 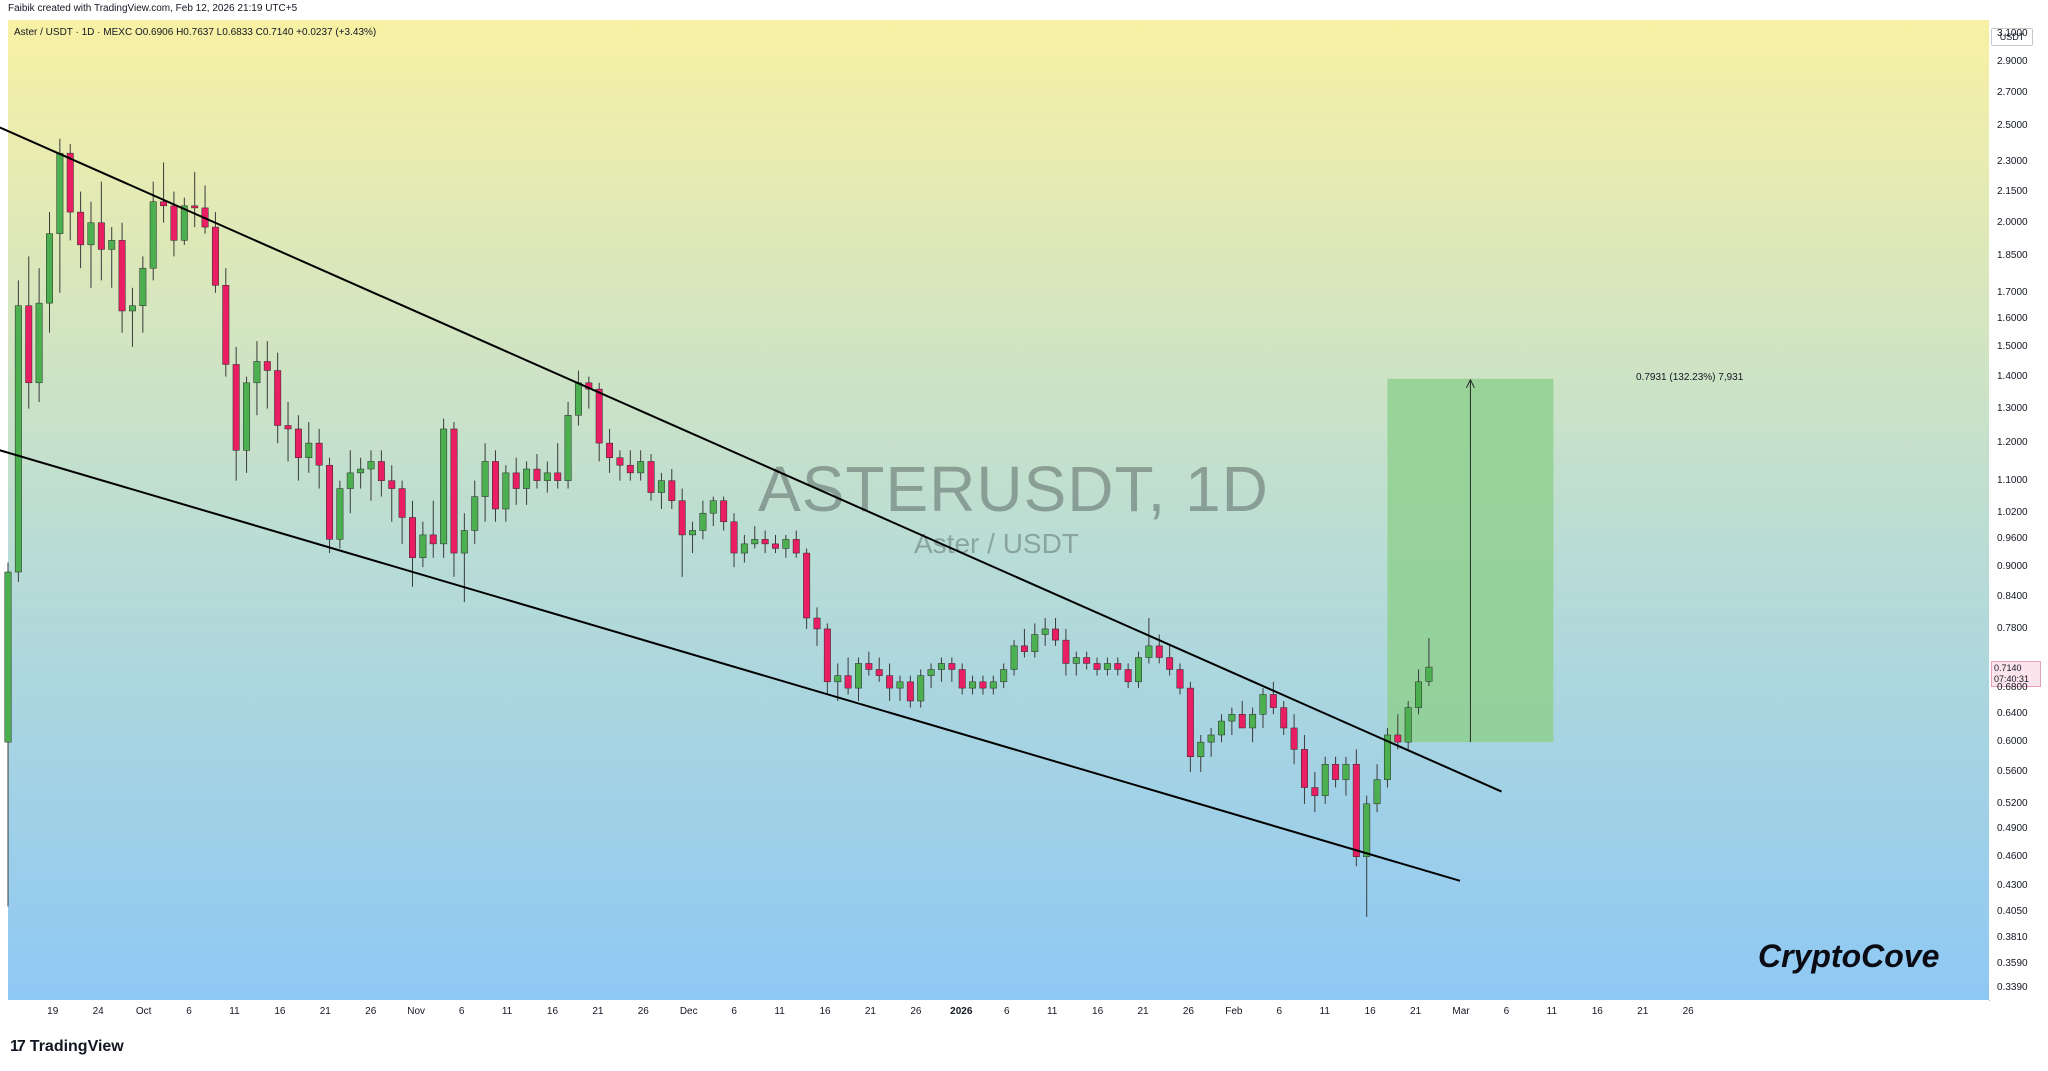 What do you see at coordinates (2012, 963) in the screenshot?
I see `price-tick-label: 0.3590` at bounding box center [2012, 963].